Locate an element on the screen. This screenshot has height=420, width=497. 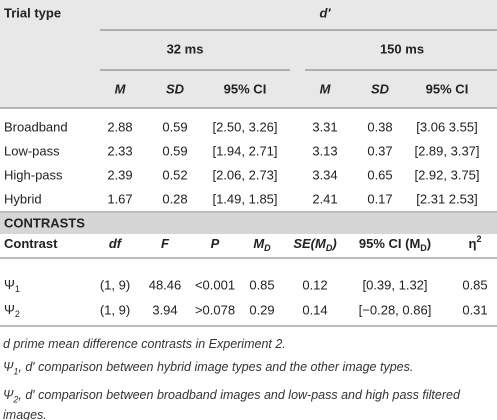
contrast-header: η2 is located at coordinates (475, 242).